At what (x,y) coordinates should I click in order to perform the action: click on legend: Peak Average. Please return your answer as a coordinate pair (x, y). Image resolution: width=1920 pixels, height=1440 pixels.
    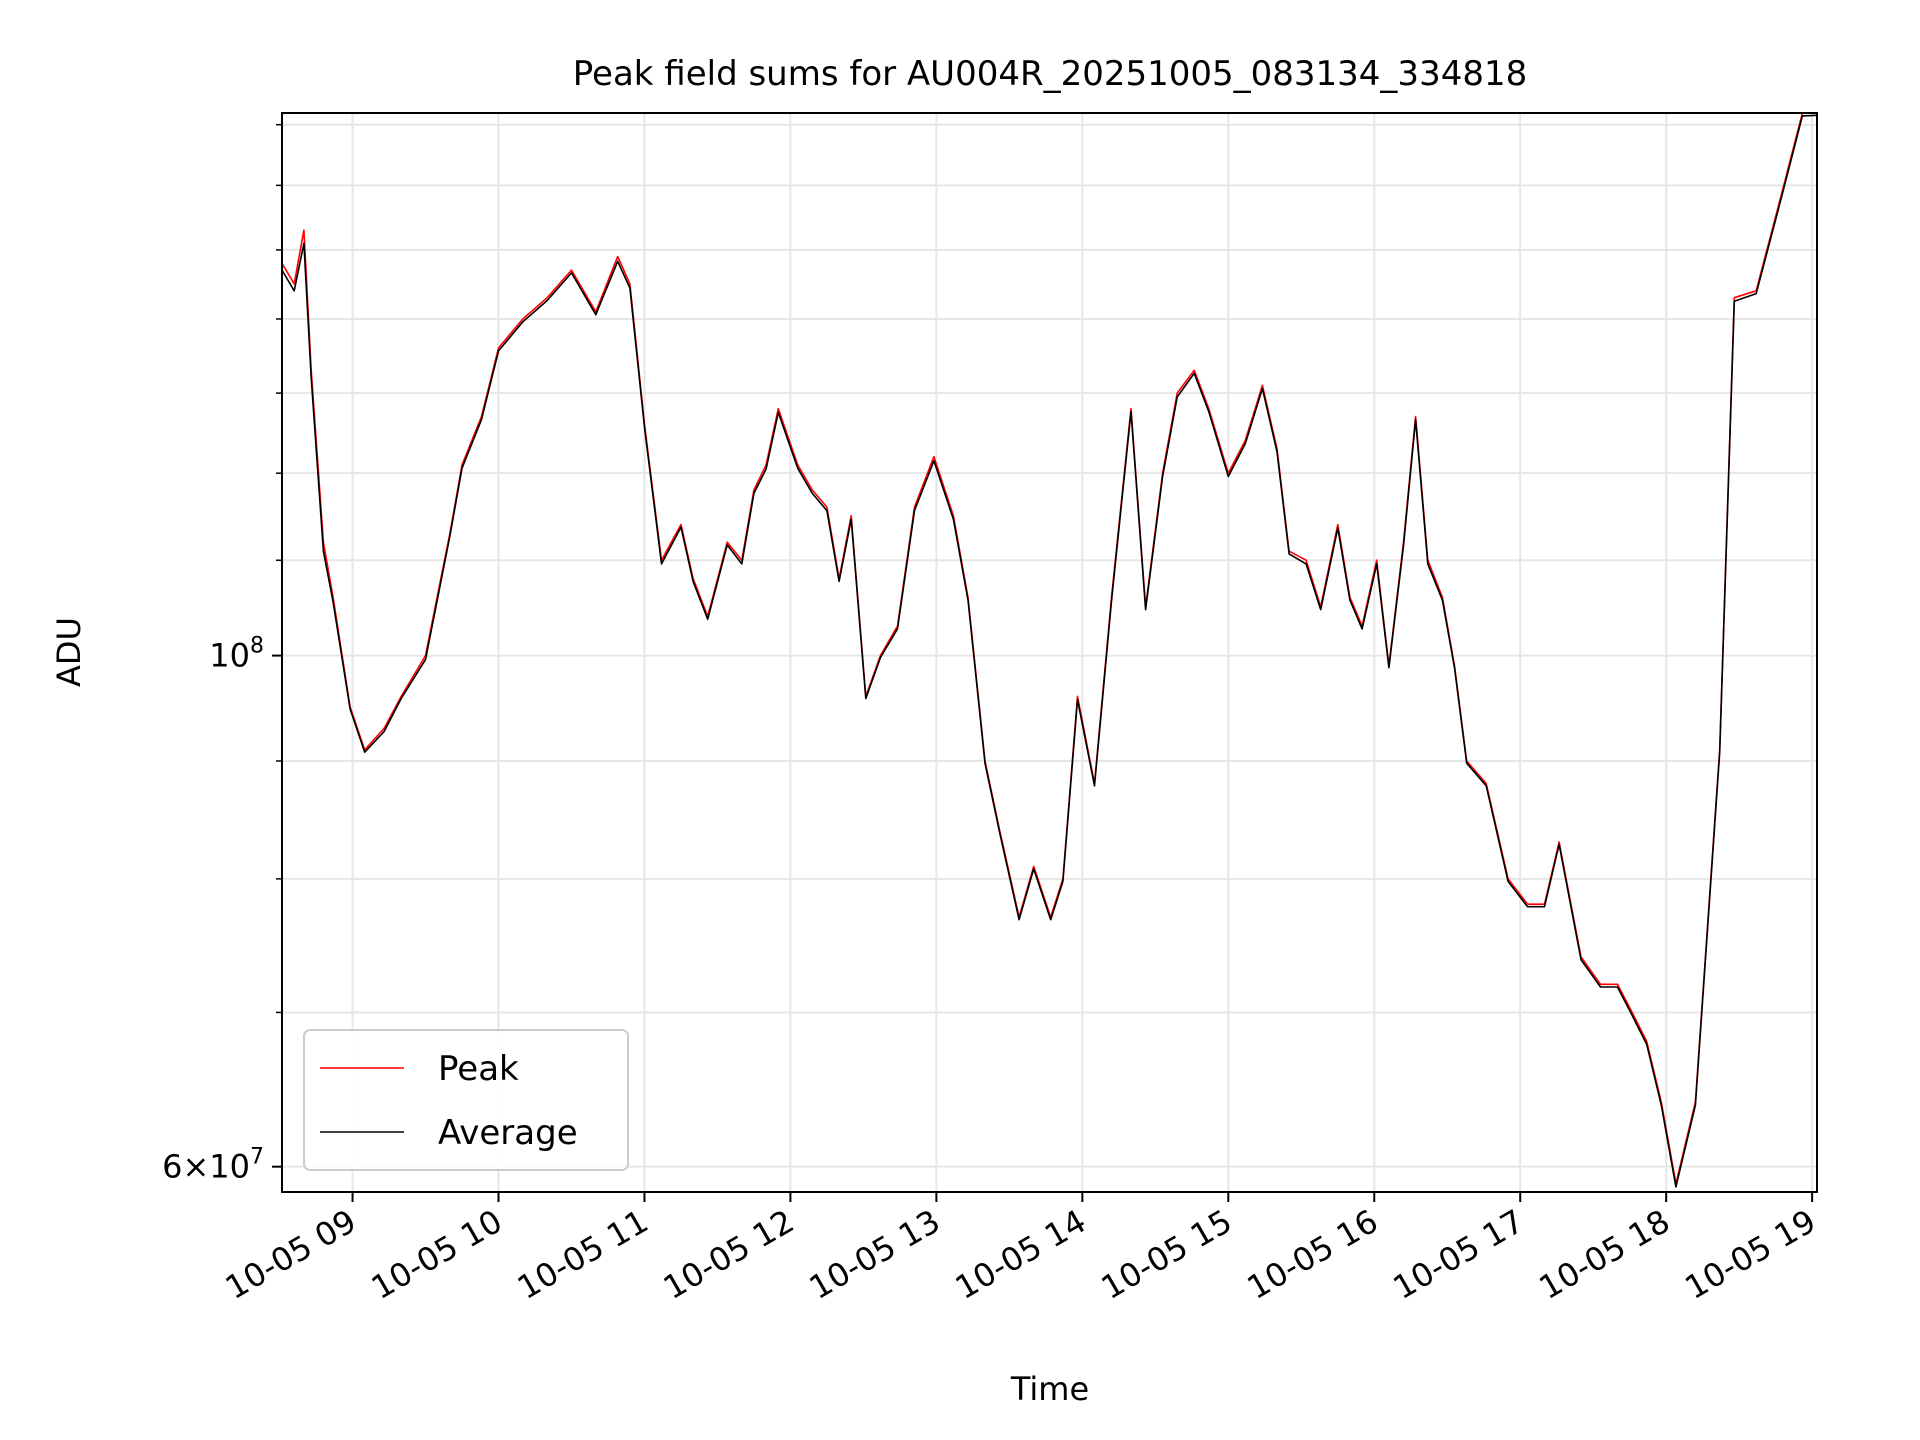
    Looking at the image, I should click on (466, 1100).